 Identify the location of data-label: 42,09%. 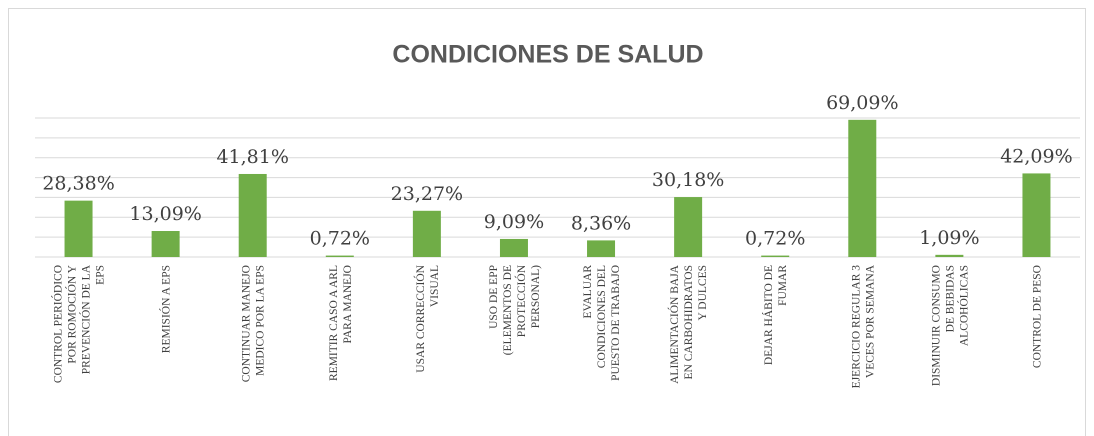
(1036, 156).